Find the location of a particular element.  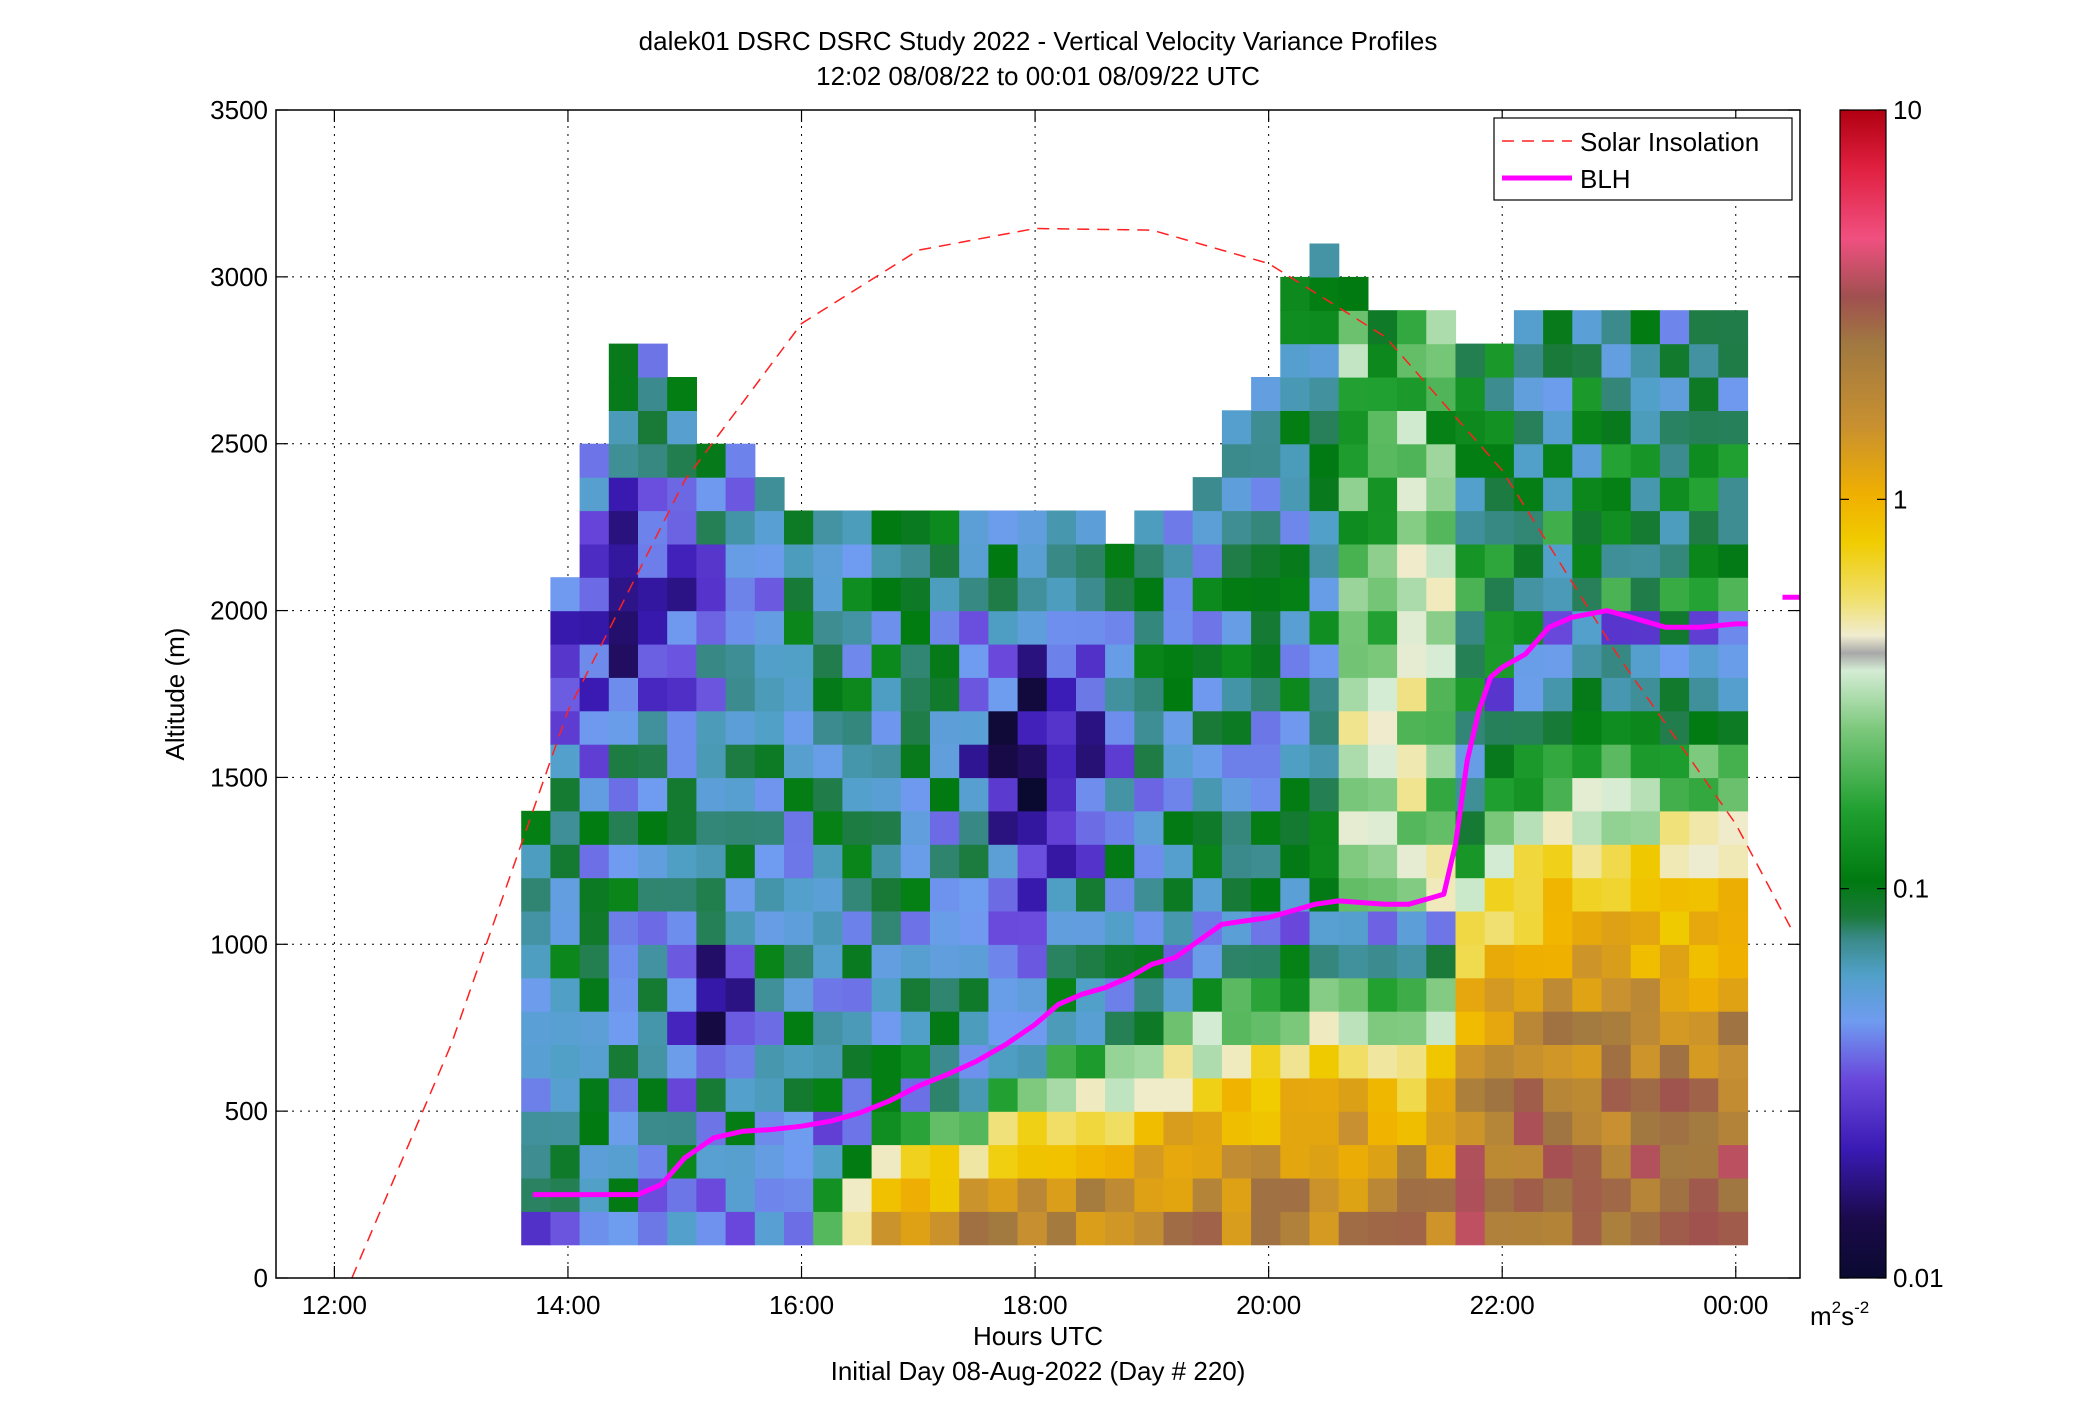

y-tick-label: 3000 is located at coordinates (239, 277).